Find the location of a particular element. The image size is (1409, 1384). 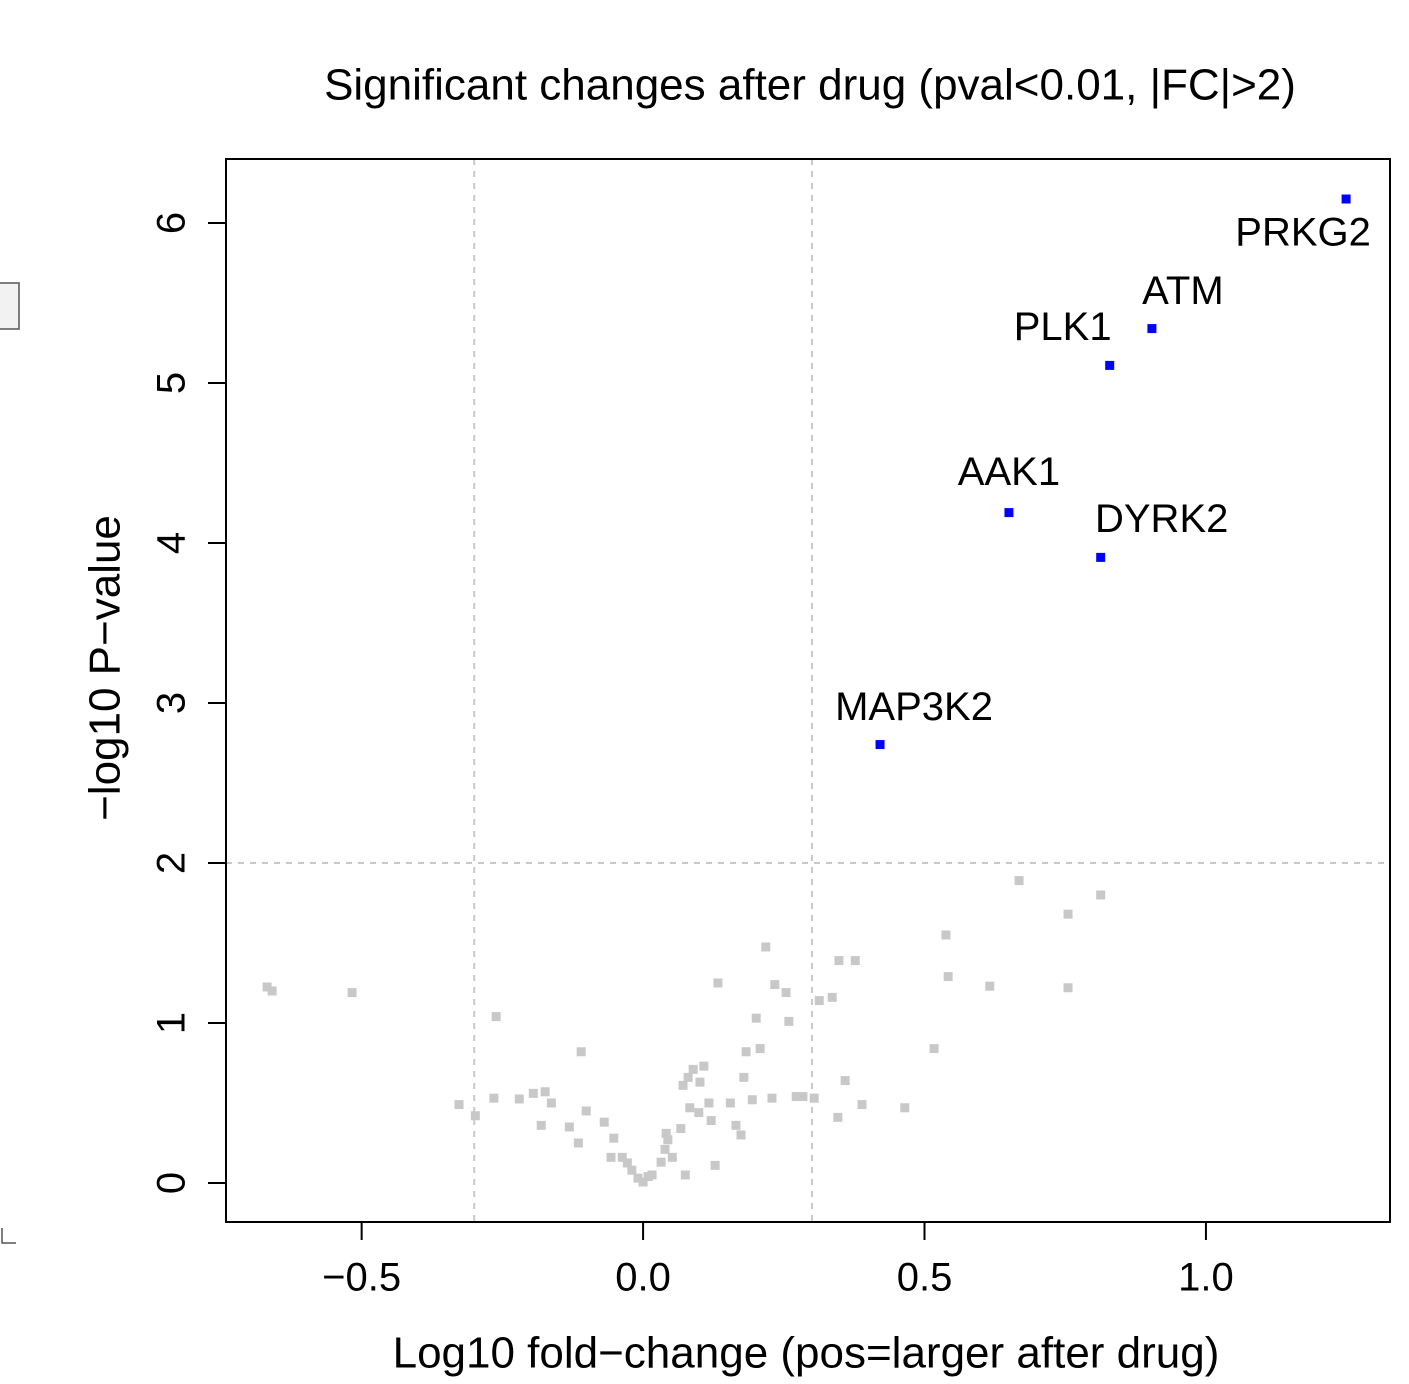

y-tick-label: 3 is located at coordinates (172, 703).